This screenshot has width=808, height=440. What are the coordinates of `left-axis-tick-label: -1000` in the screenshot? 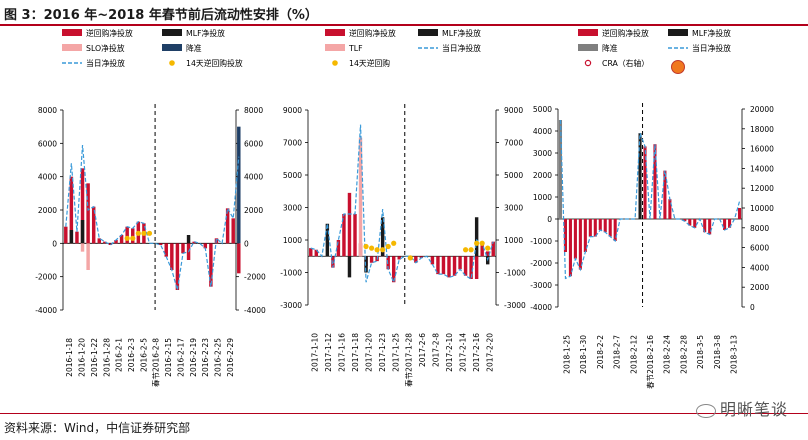 It's located at (291, 273).